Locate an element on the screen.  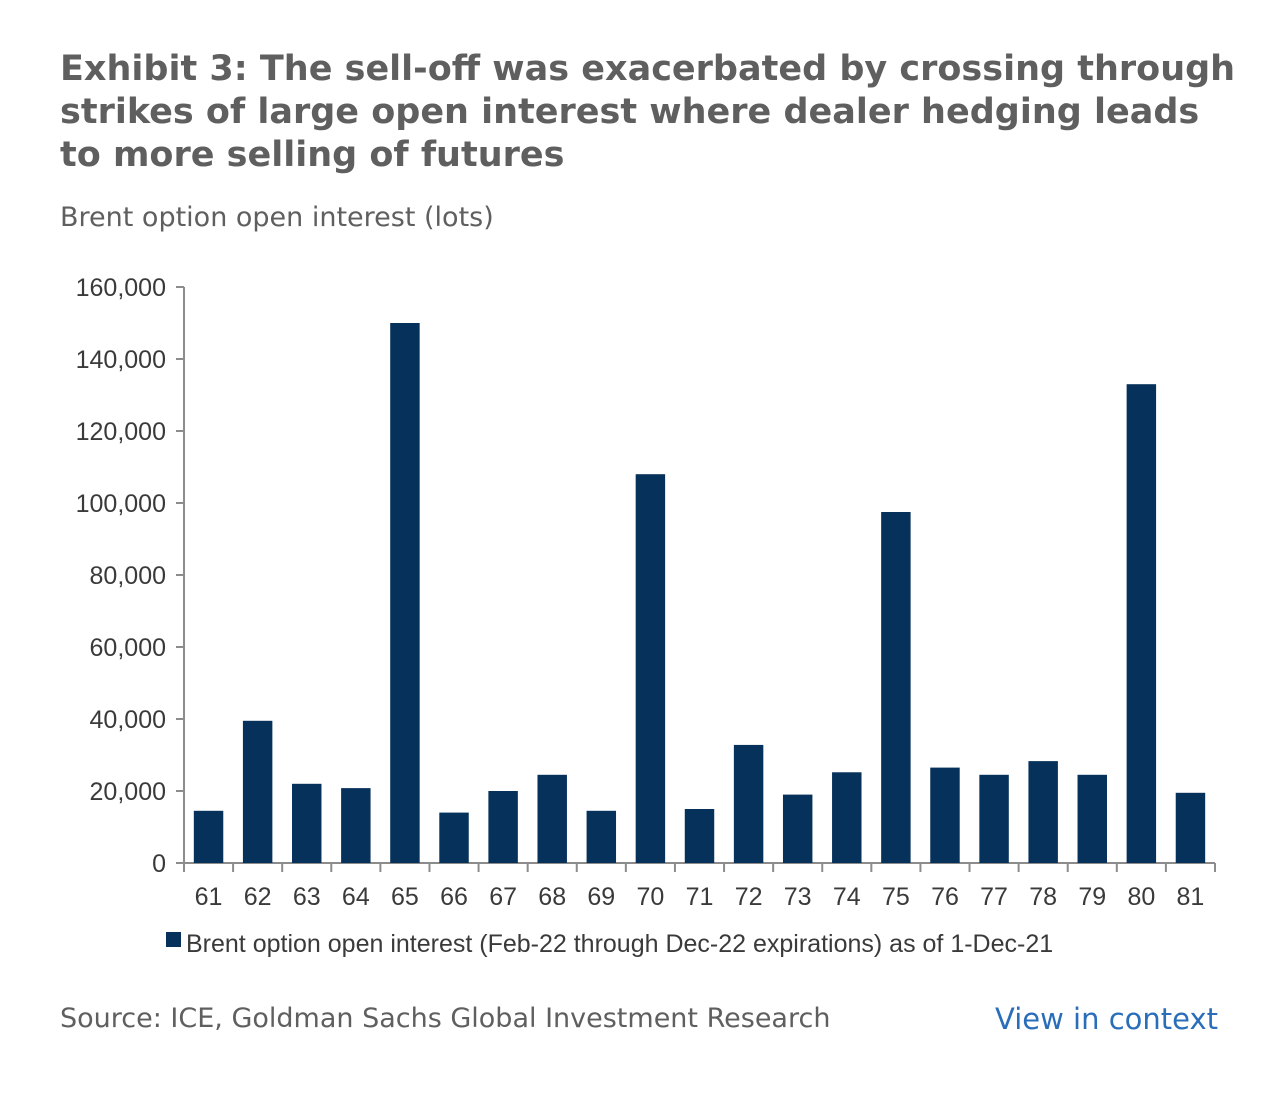
y-tick-label: 40,000 is located at coordinates (128, 720).